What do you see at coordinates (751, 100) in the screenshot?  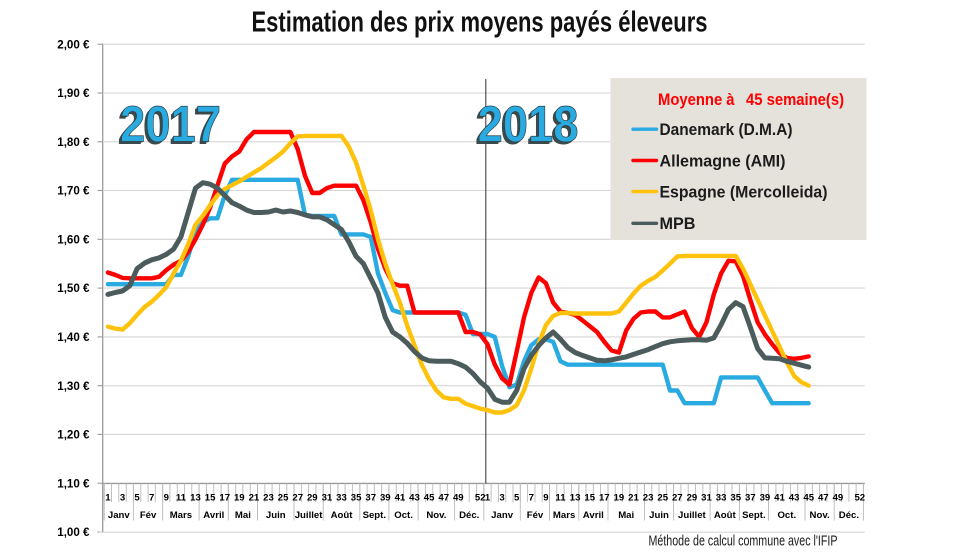 I see `svg-text: Moyenne à 45 semaine(s)` at bounding box center [751, 100].